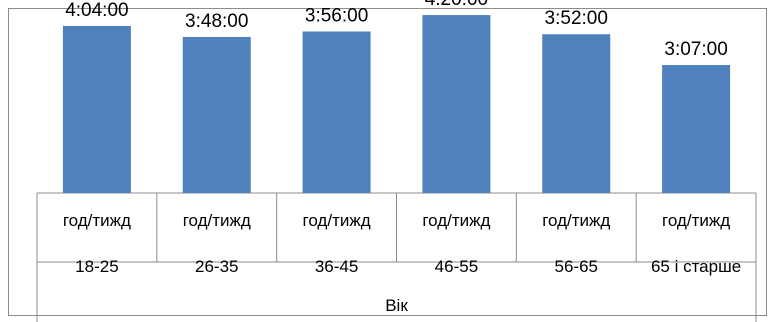 This screenshot has width=776, height=322. What do you see at coordinates (696, 266) in the screenshot?
I see `x-tick-label: 65 і старше` at bounding box center [696, 266].